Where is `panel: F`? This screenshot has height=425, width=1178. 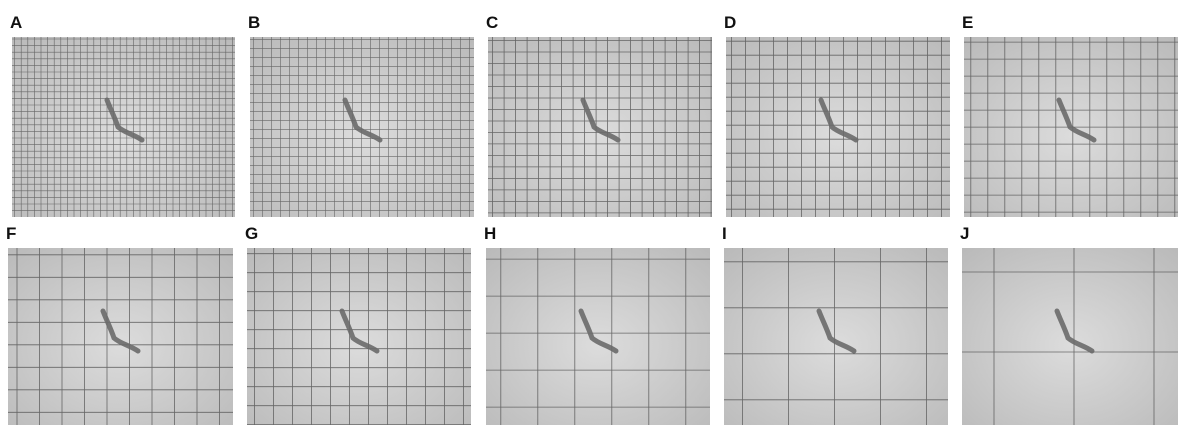 panel: F is located at coordinates (119, 324).